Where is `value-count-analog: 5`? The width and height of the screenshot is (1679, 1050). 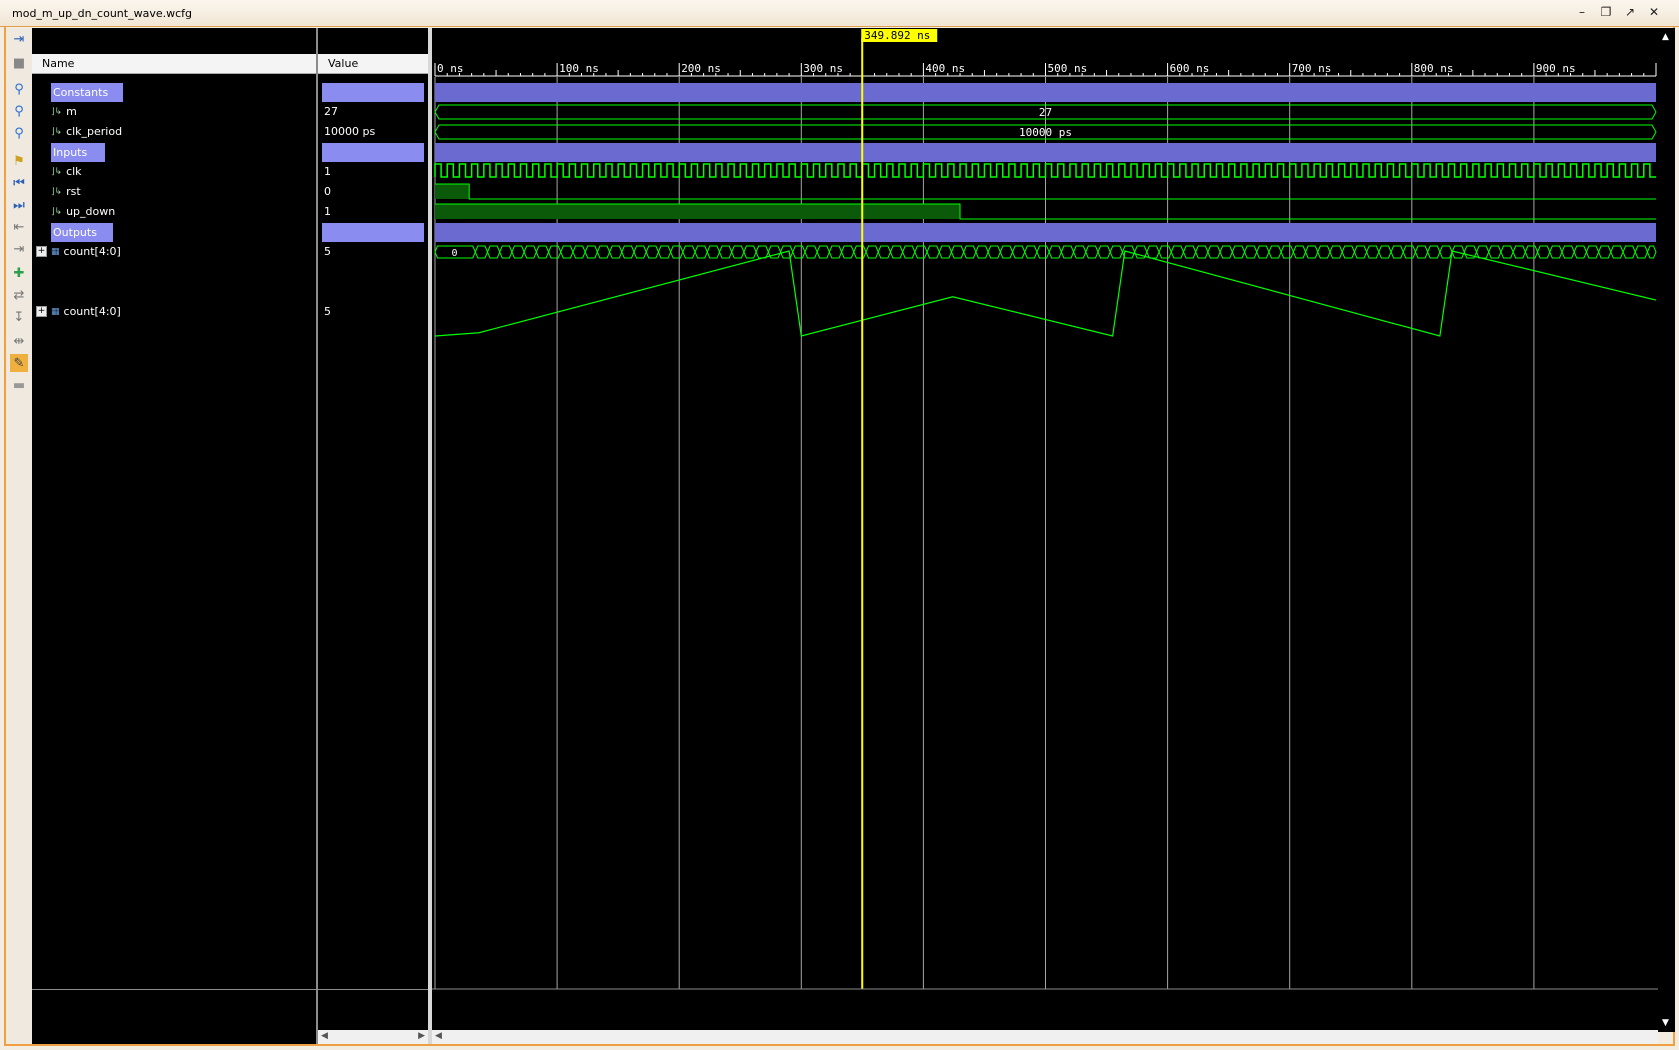
value-count-analog: 5 is located at coordinates (327, 311).